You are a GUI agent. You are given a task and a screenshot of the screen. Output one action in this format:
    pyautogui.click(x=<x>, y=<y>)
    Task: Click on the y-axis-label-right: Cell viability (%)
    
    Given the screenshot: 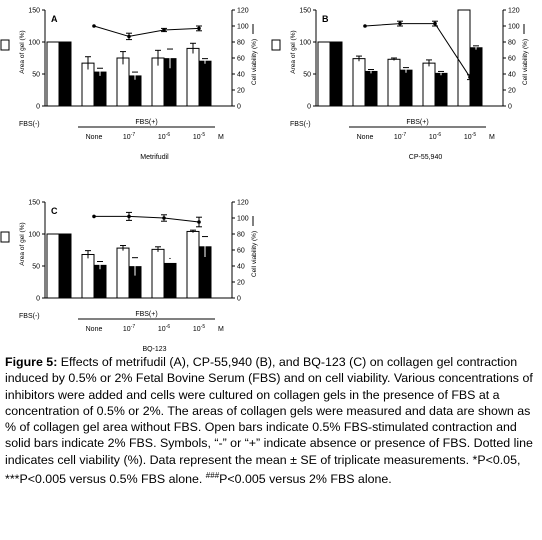 What is the action you would take?
    pyautogui.click(x=254, y=62)
    